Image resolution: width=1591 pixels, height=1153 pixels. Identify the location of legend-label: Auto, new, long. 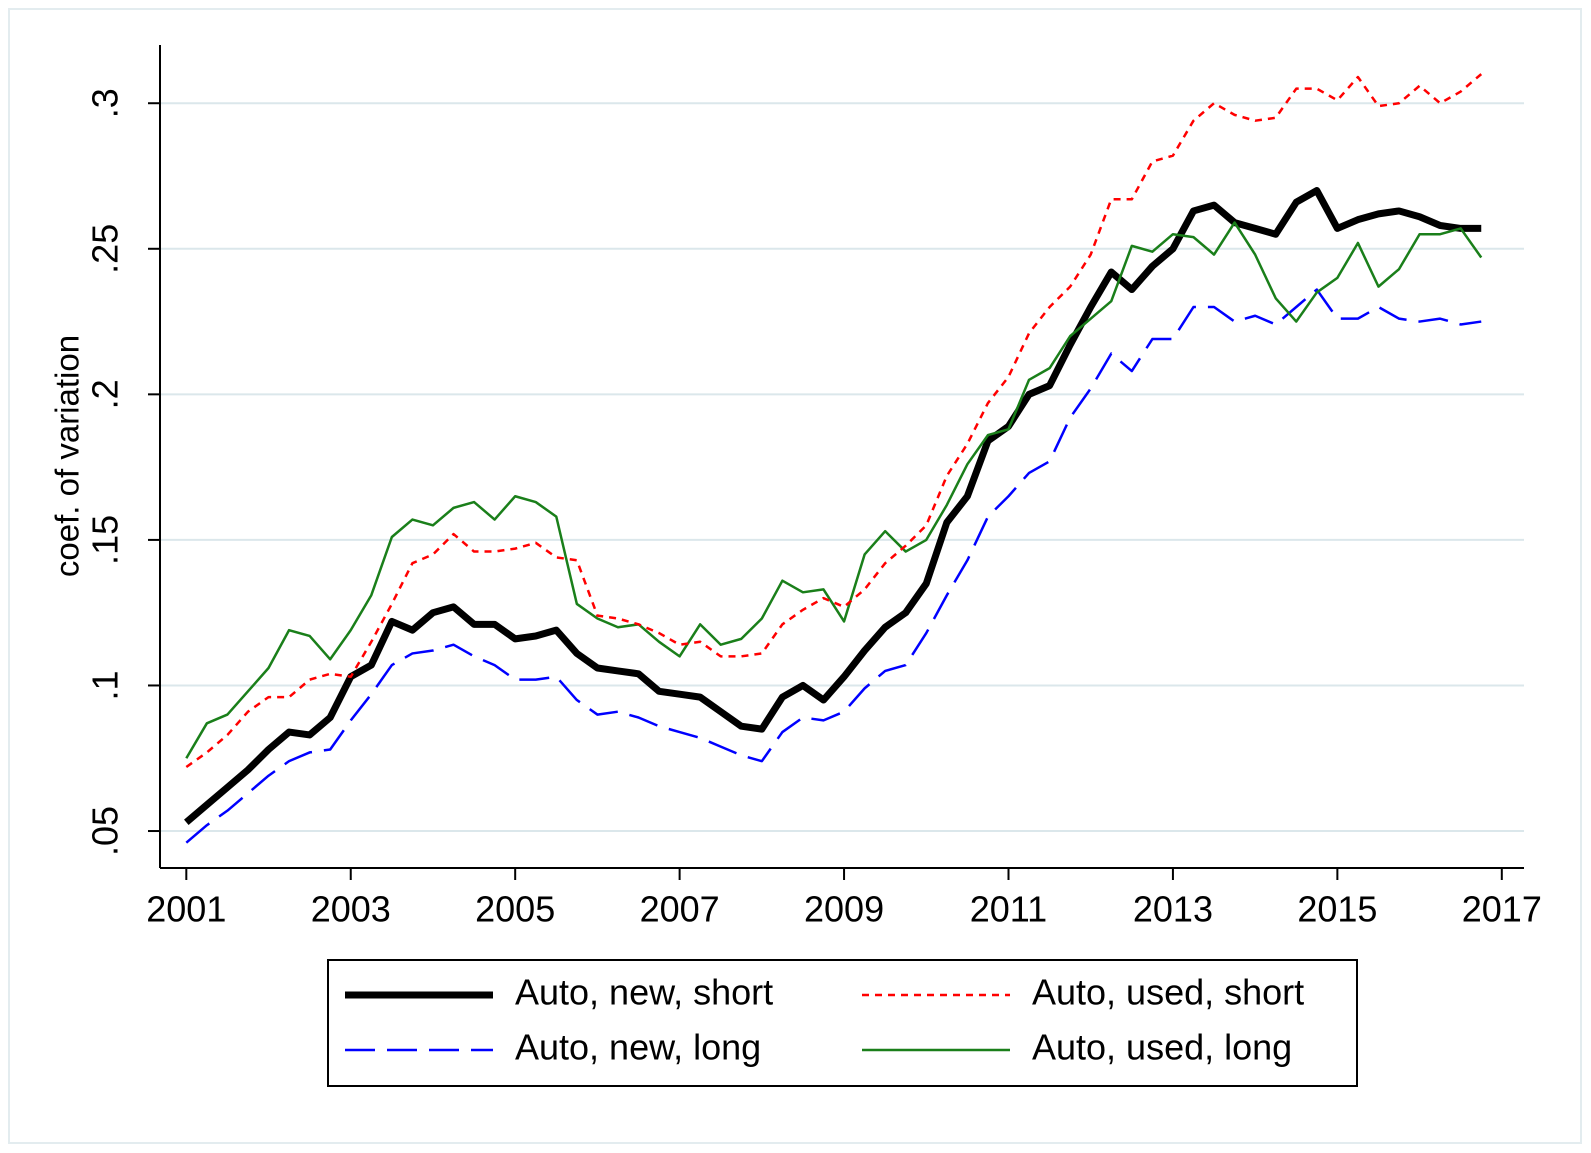
(638, 1047).